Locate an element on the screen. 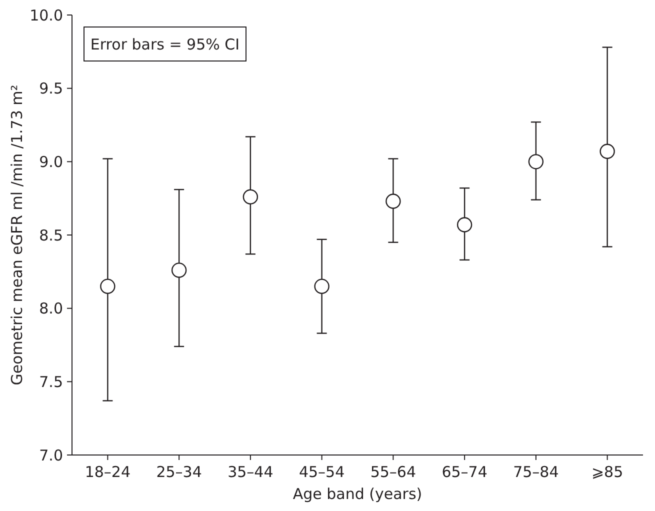  y-tick-label: 8.5 is located at coordinates (51, 235).